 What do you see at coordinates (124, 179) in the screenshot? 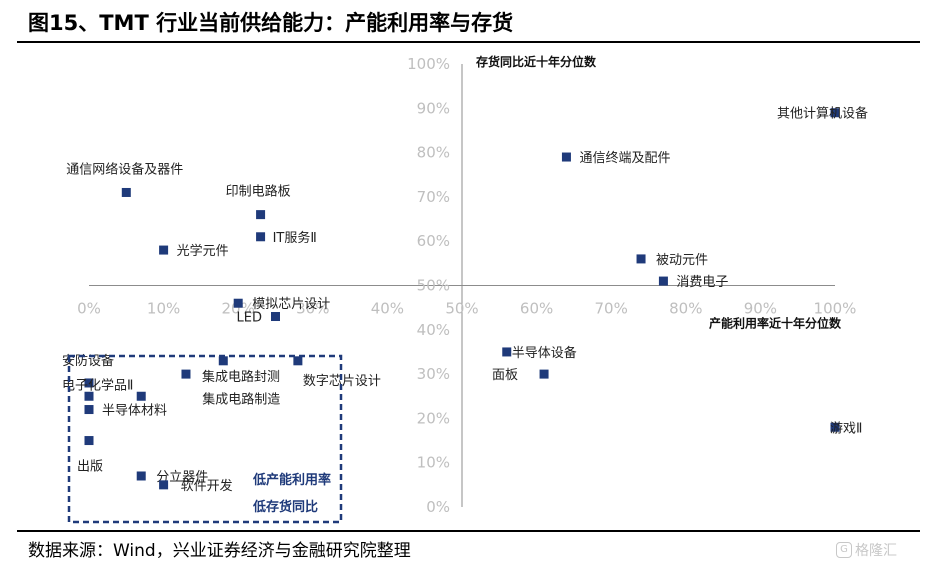
I see `data-point: 通信网络设备及器件` at bounding box center [124, 179].